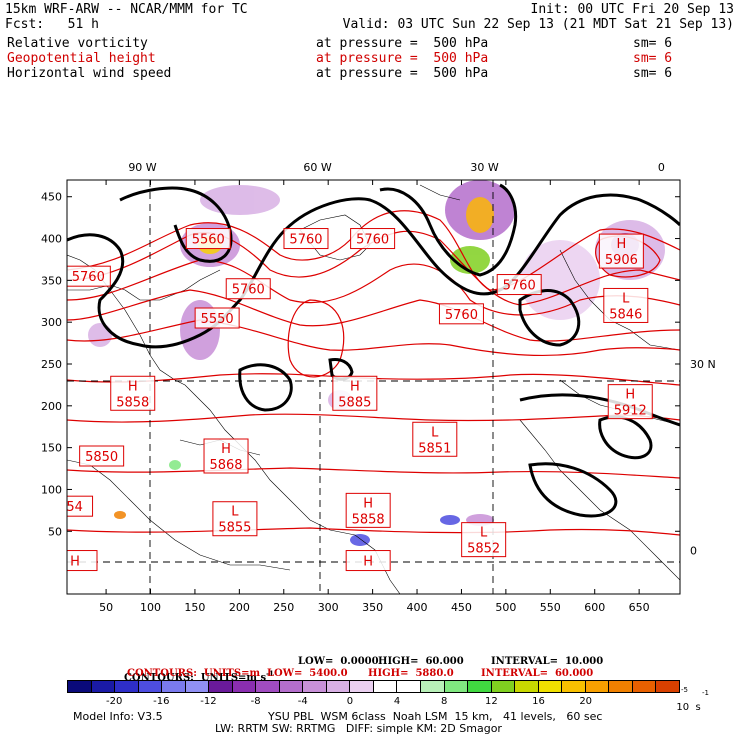 This screenshot has width=740, height=740. I want to click on height-center-value: 5858, so click(132, 402).